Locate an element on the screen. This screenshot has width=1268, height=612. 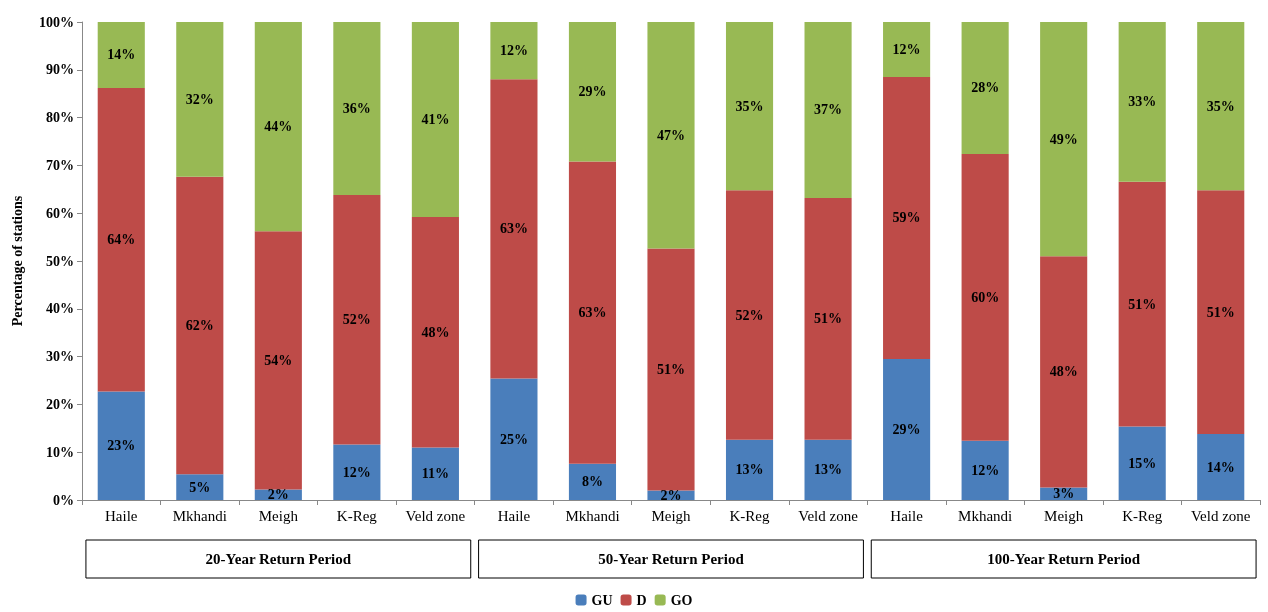
data-label: 44% is located at coordinates (278, 127).